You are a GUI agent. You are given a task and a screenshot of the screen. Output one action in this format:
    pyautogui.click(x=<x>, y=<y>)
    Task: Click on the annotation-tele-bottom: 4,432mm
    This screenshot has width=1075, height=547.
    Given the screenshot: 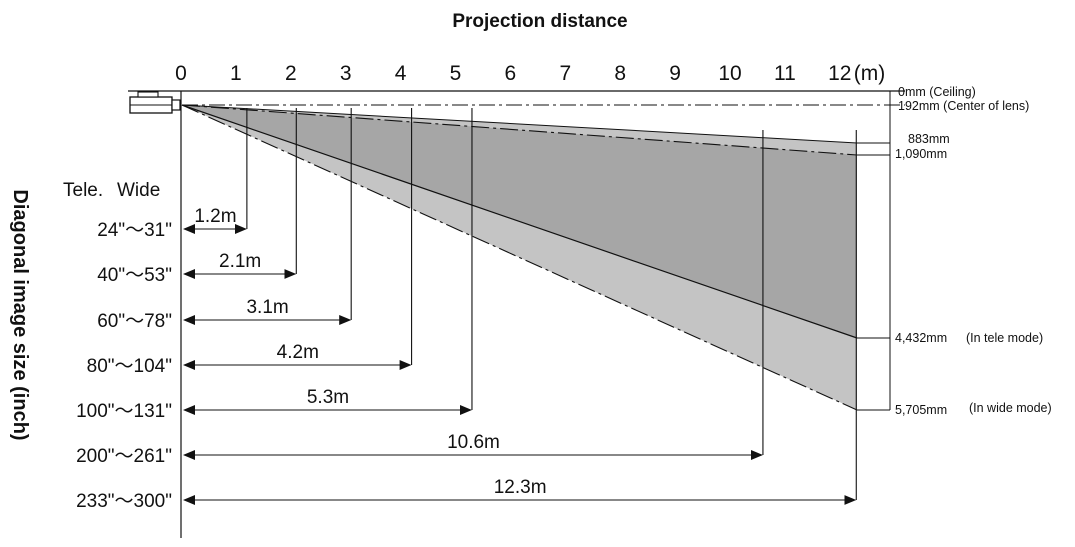 What is the action you would take?
    pyautogui.click(x=921, y=338)
    